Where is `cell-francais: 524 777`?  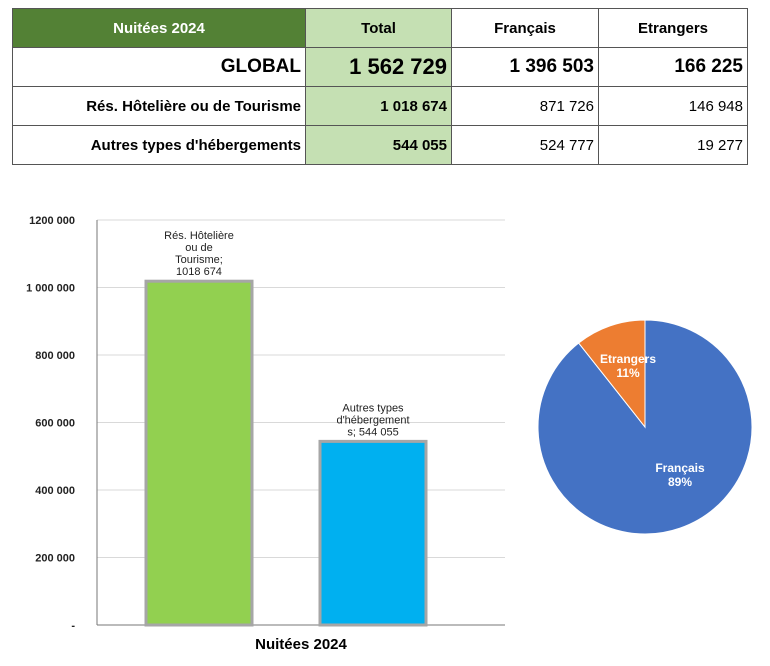
cell-francais: 524 777 is located at coordinates (525, 145).